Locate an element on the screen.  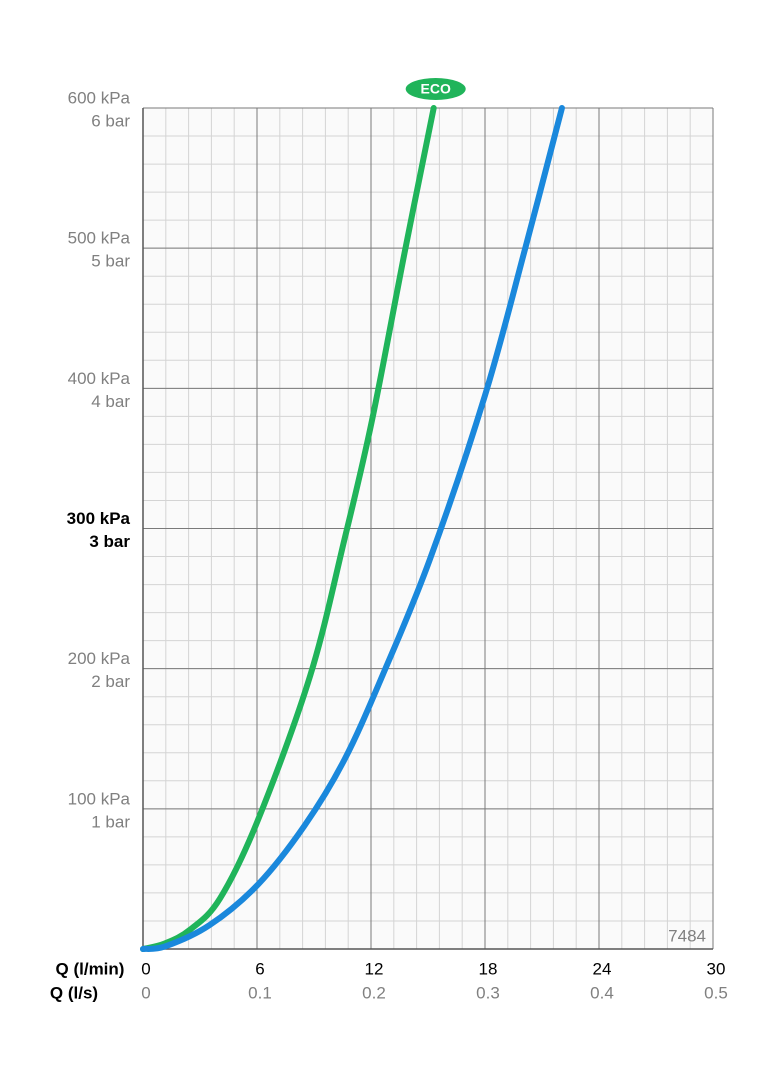
x-axis-label: Q (l/min) is located at coordinates (90, 968).